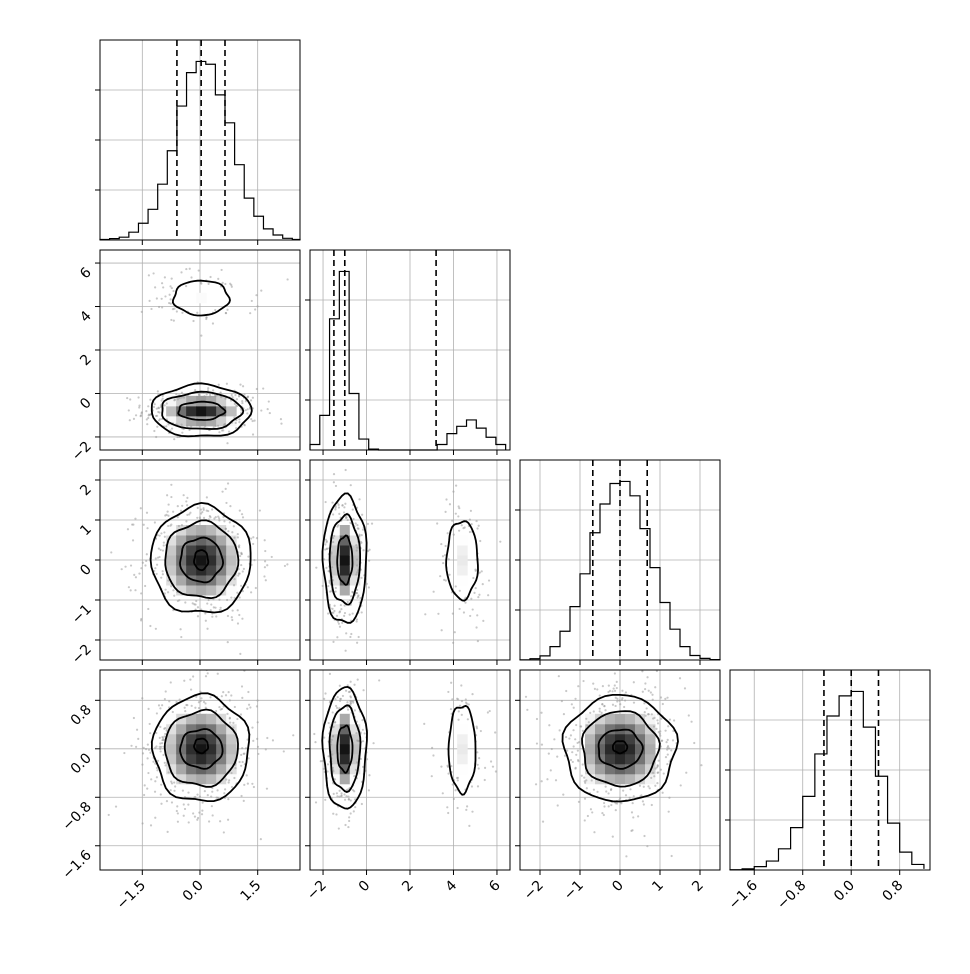  I want to click on panel-content, so click(200, 560).